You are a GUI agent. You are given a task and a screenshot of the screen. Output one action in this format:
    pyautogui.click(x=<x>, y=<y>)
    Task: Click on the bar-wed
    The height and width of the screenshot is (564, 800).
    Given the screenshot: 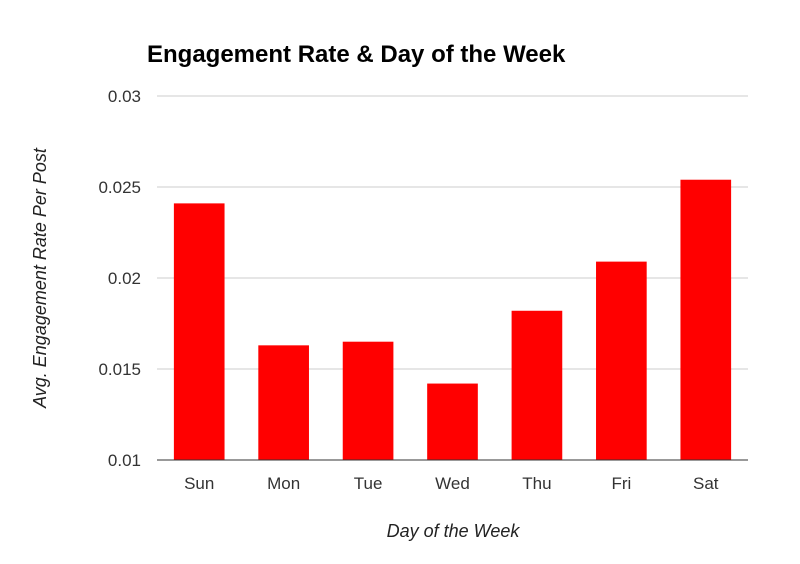 What is the action you would take?
    pyautogui.click(x=452, y=421)
    